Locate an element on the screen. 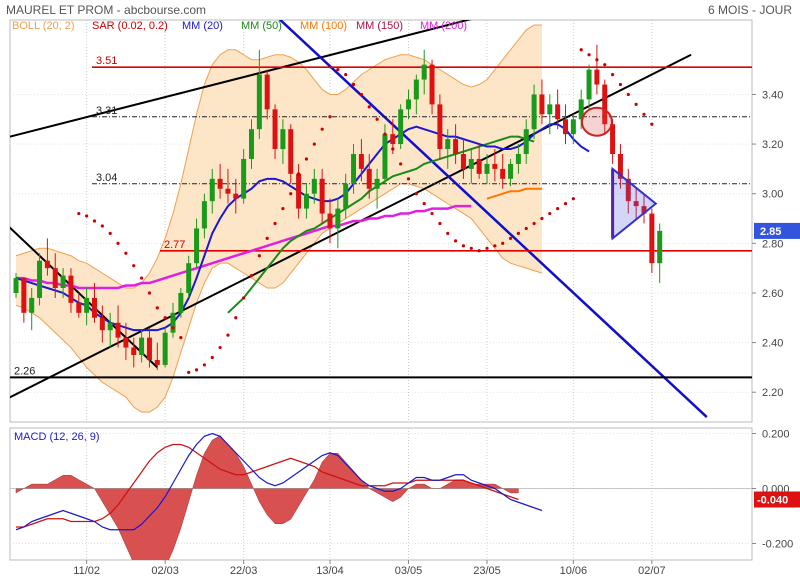 This screenshot has width=800, height=585. x-tick-label: 10/06 is located at coordinates (574, 571).